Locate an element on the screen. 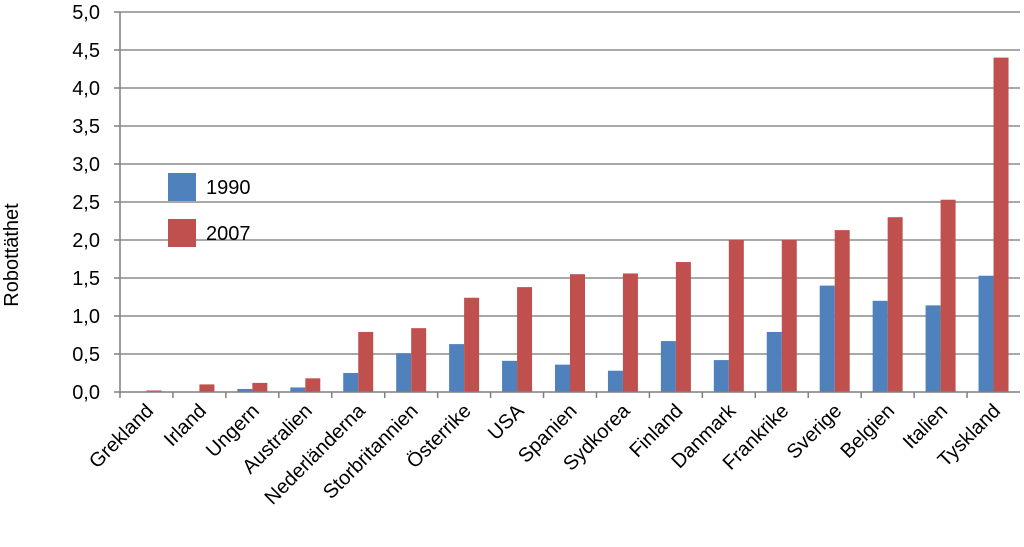 The width and height of the screenshot is (1024, 547). x-tick-label: Sverige is located at coordinates (815, 432).